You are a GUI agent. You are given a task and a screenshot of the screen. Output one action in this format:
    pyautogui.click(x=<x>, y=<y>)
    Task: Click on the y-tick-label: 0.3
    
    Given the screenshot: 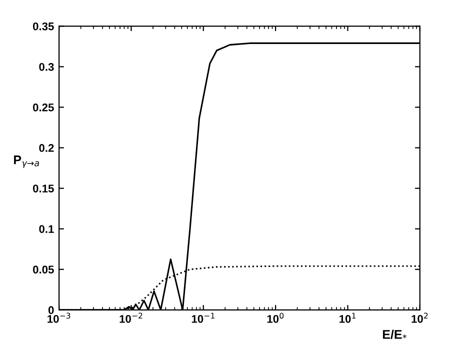 What is the action you would take?
    pyautogui.click(x=46, y=66)
    